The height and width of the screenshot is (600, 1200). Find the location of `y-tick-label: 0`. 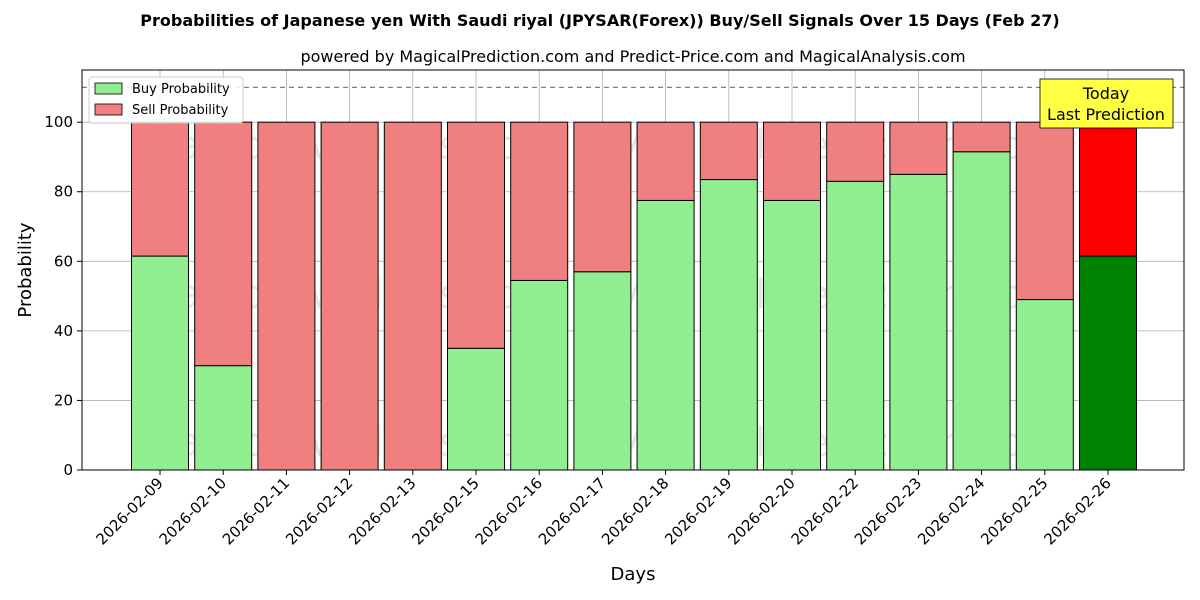

y-tick-label: 0 is located at coordinates (68, 470).